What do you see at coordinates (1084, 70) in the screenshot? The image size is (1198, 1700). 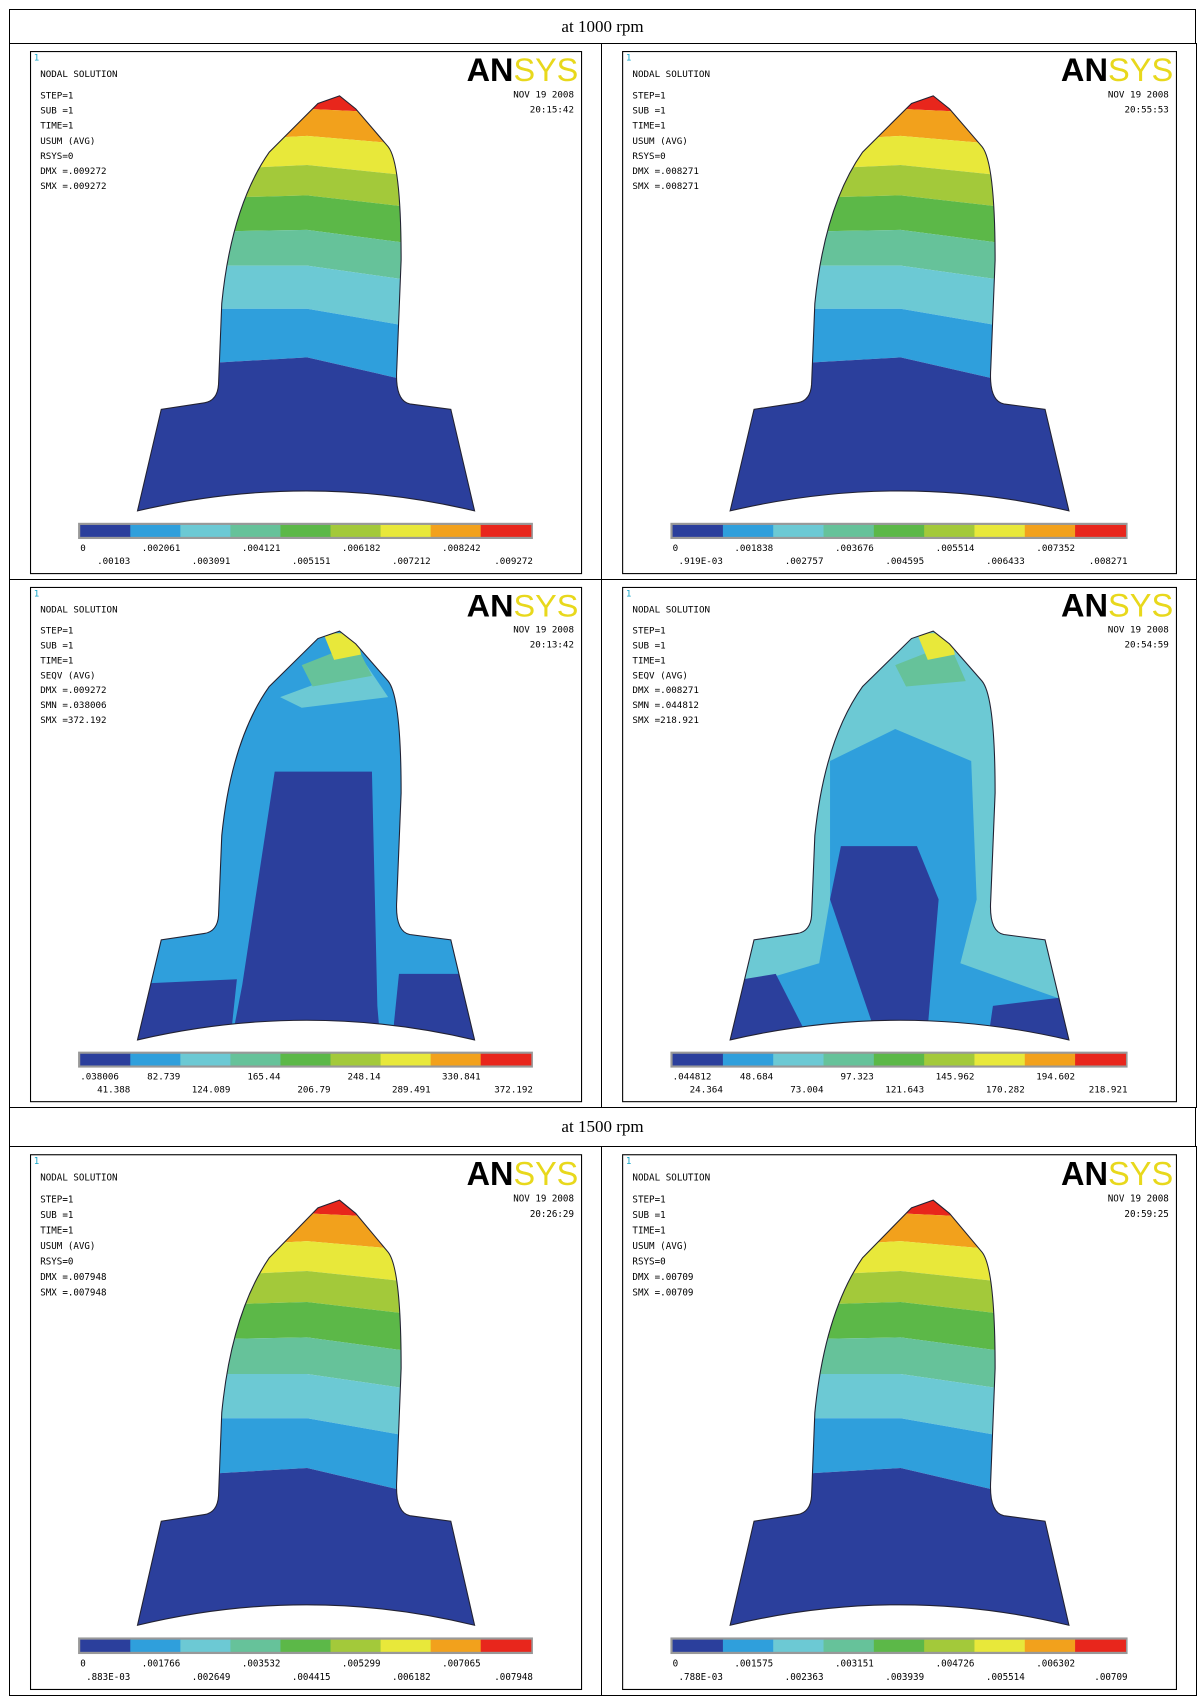 I see `logo-an: AN` at bounding box center [1084, 70].